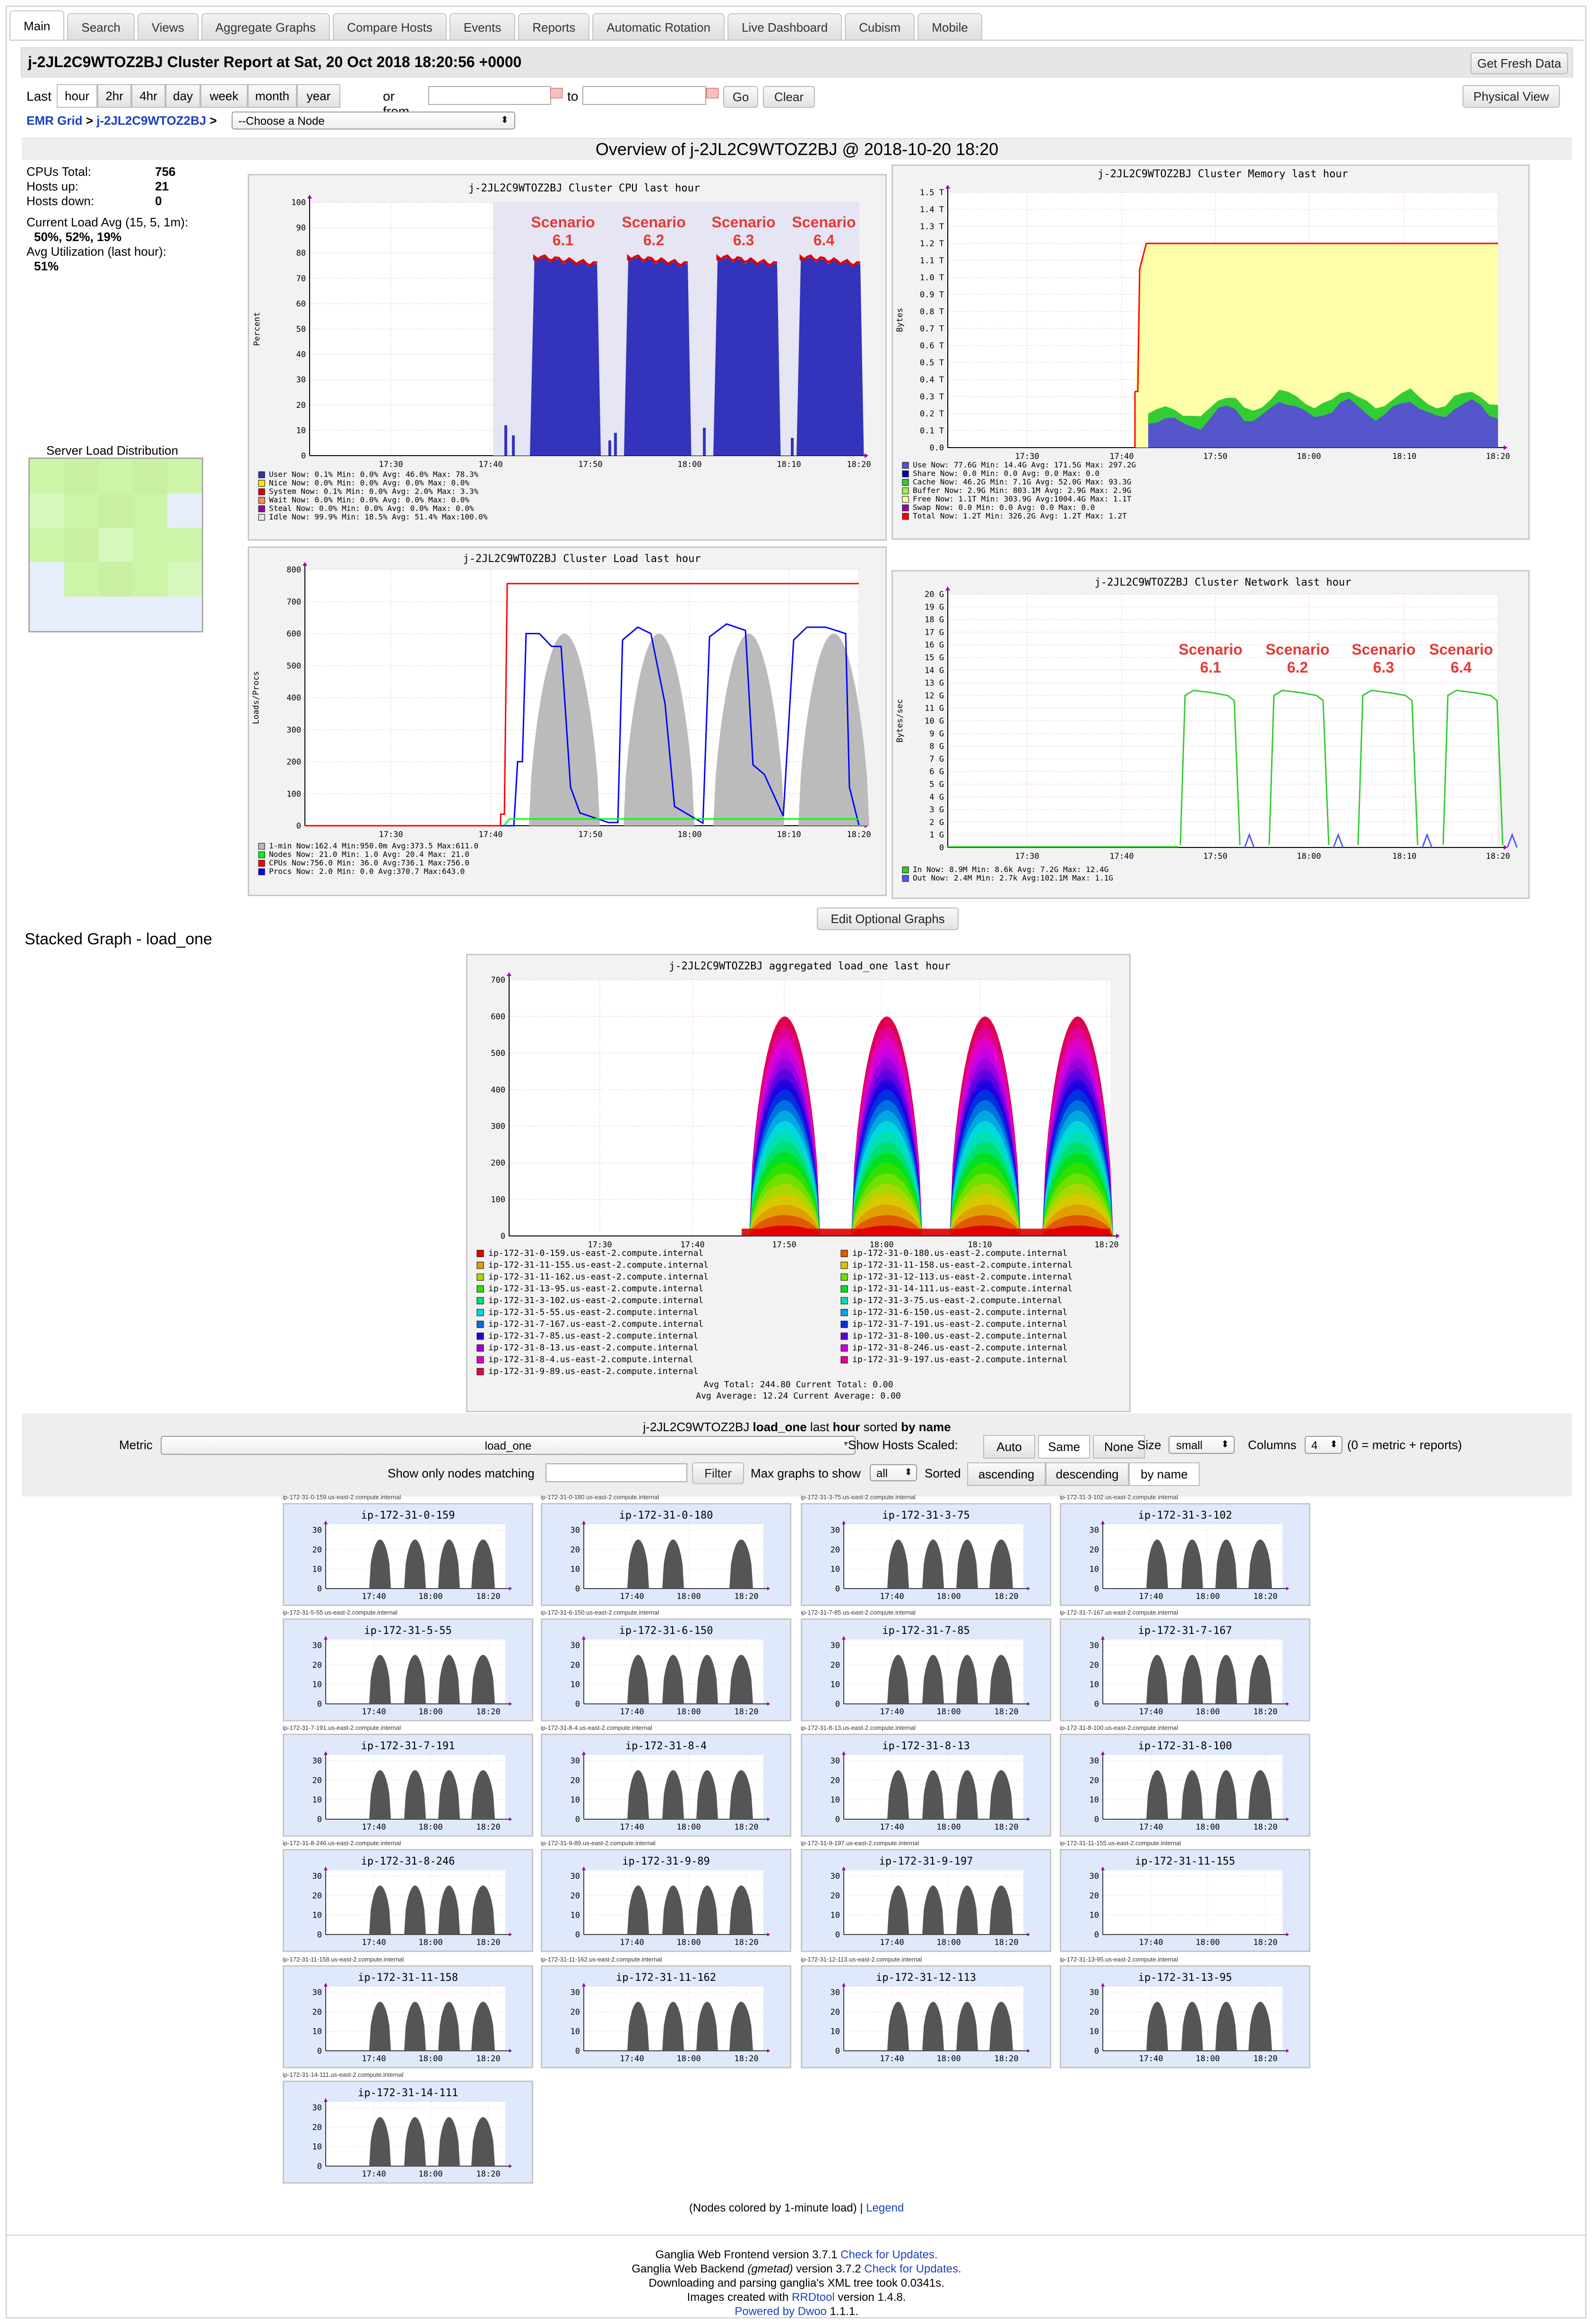  Describe the element at coordinates (408, 2133) in the screenshot. I see `host-load-graph: 30 20 10 0 17:40 18:00 18:20 ip-172-31-14-111` at that location.